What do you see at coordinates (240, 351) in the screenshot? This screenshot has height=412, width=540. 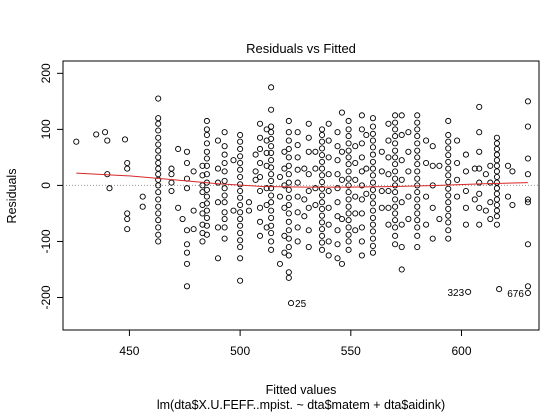 I see `x-tick-label: 500` at bounding box center [240, 351].